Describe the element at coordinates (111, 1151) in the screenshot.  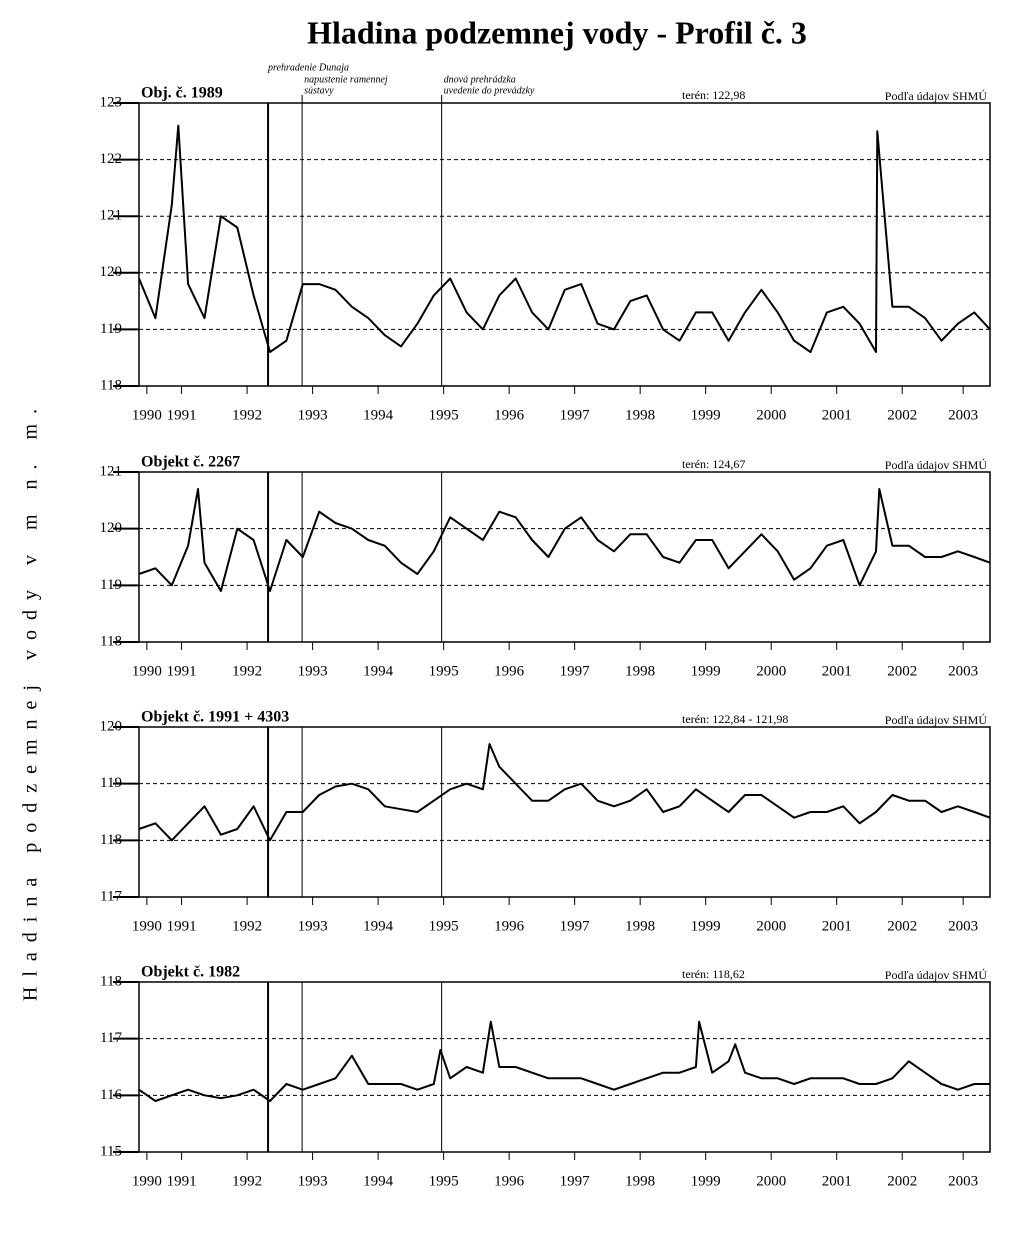
I see `y-tick-label: 115` at that location.